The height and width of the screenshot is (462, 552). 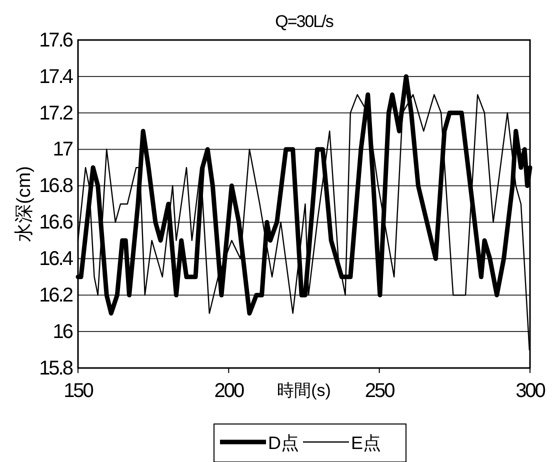 I want to click on y-tick-label: 16.2, so click(x=56, y=295).